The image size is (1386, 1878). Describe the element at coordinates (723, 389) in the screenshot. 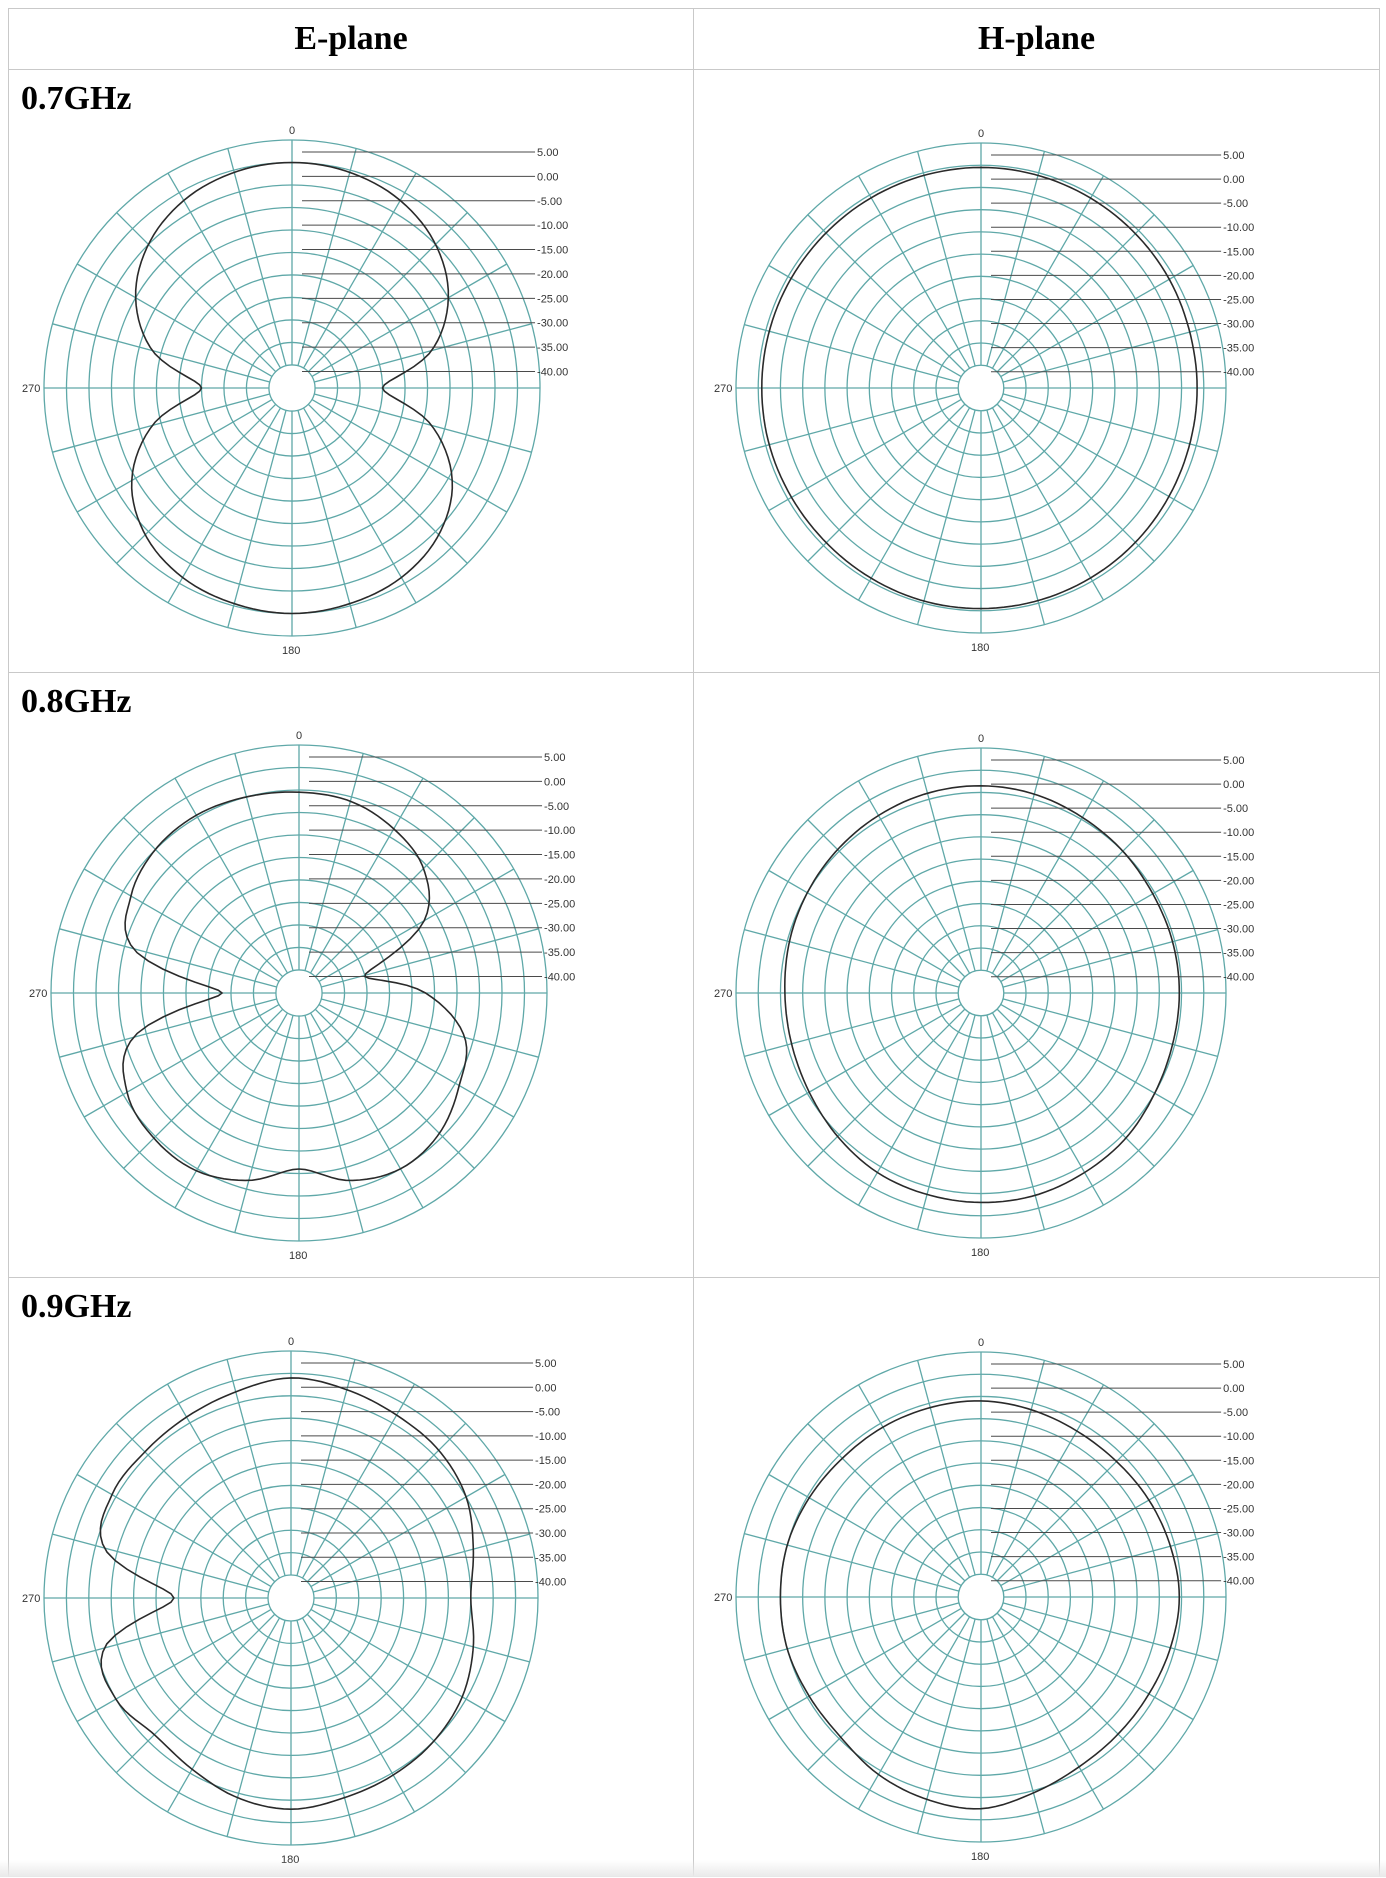

I see `angle-label-270: 270` at that location.